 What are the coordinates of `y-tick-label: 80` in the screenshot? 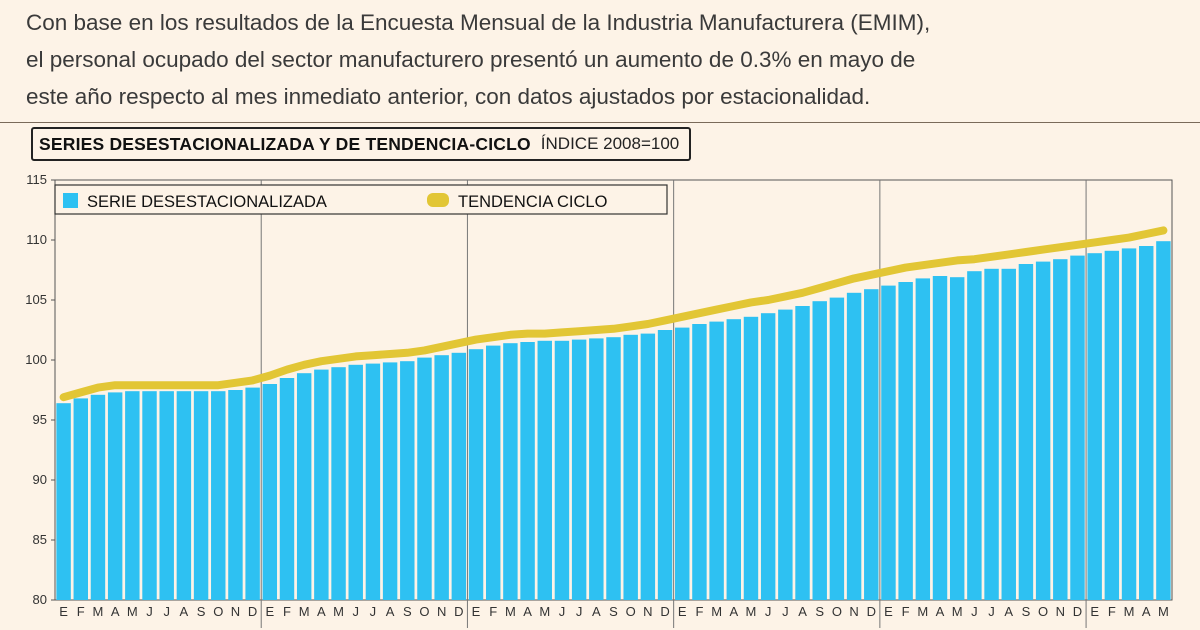 It's located at (40, 599).